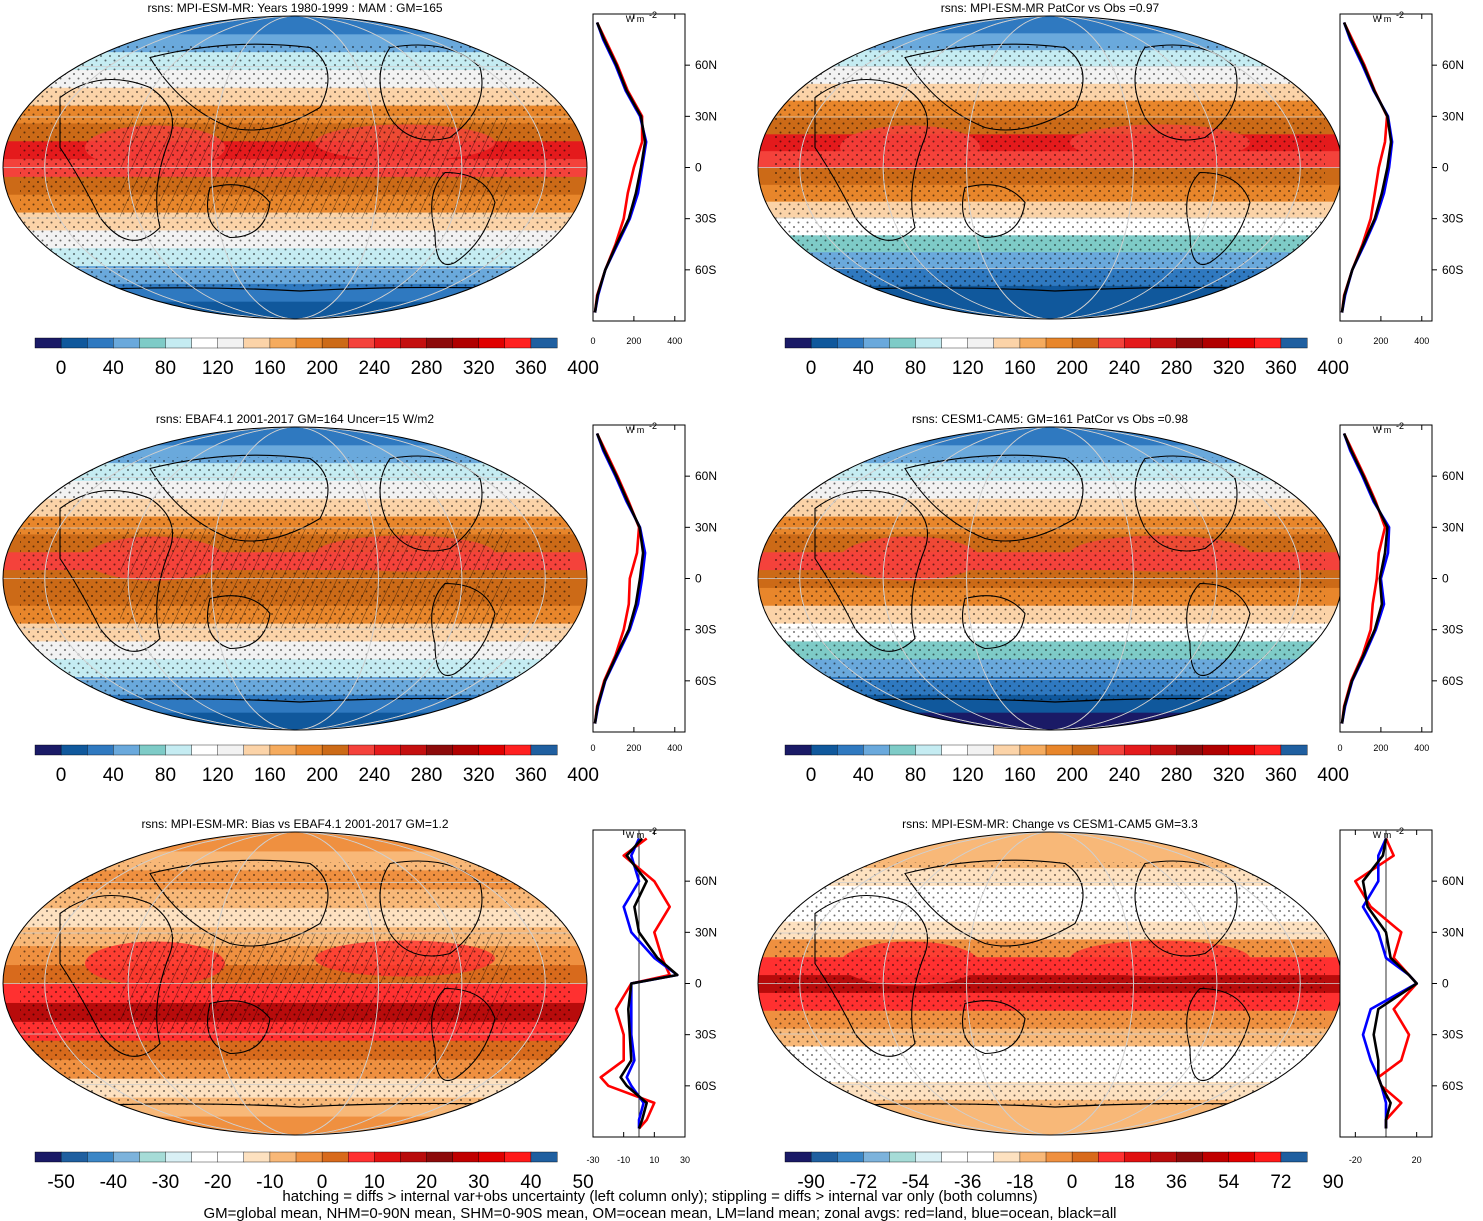  I want to click on zonal-line-land, so click(1386, 983).